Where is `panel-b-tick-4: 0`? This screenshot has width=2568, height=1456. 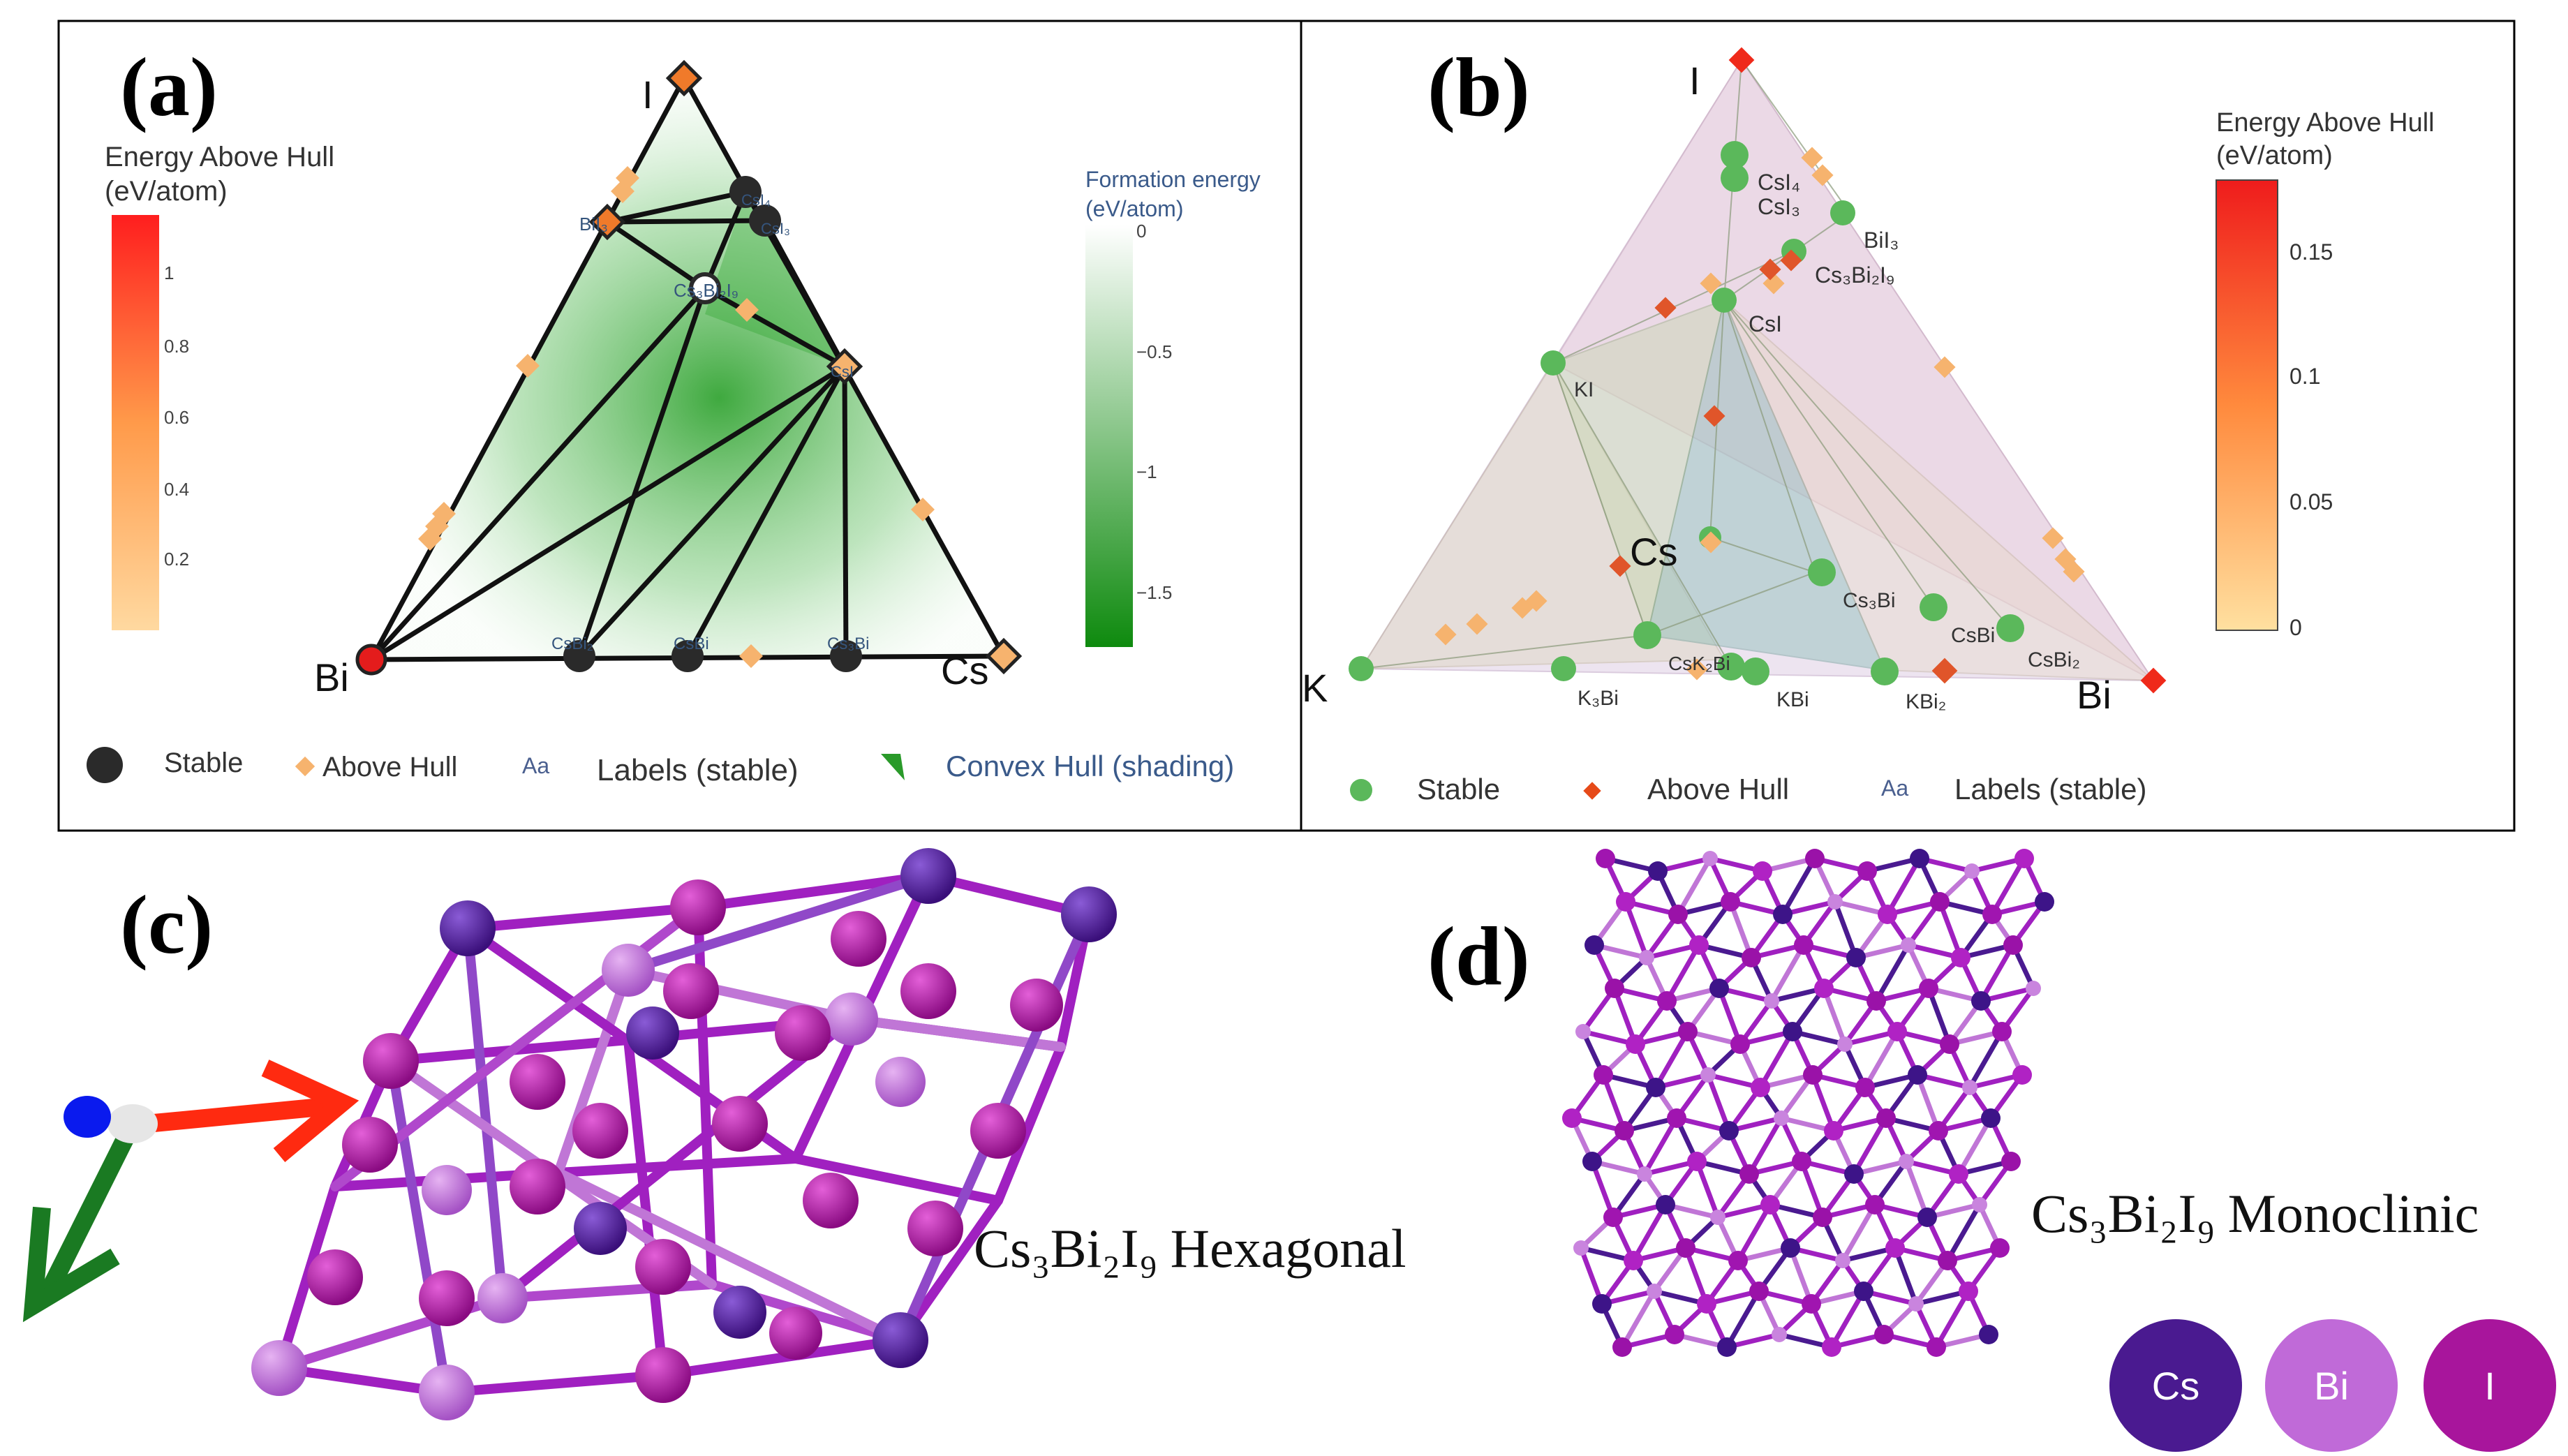 panel-b-tick-4: 0 is located at coordinates (2295, 627).